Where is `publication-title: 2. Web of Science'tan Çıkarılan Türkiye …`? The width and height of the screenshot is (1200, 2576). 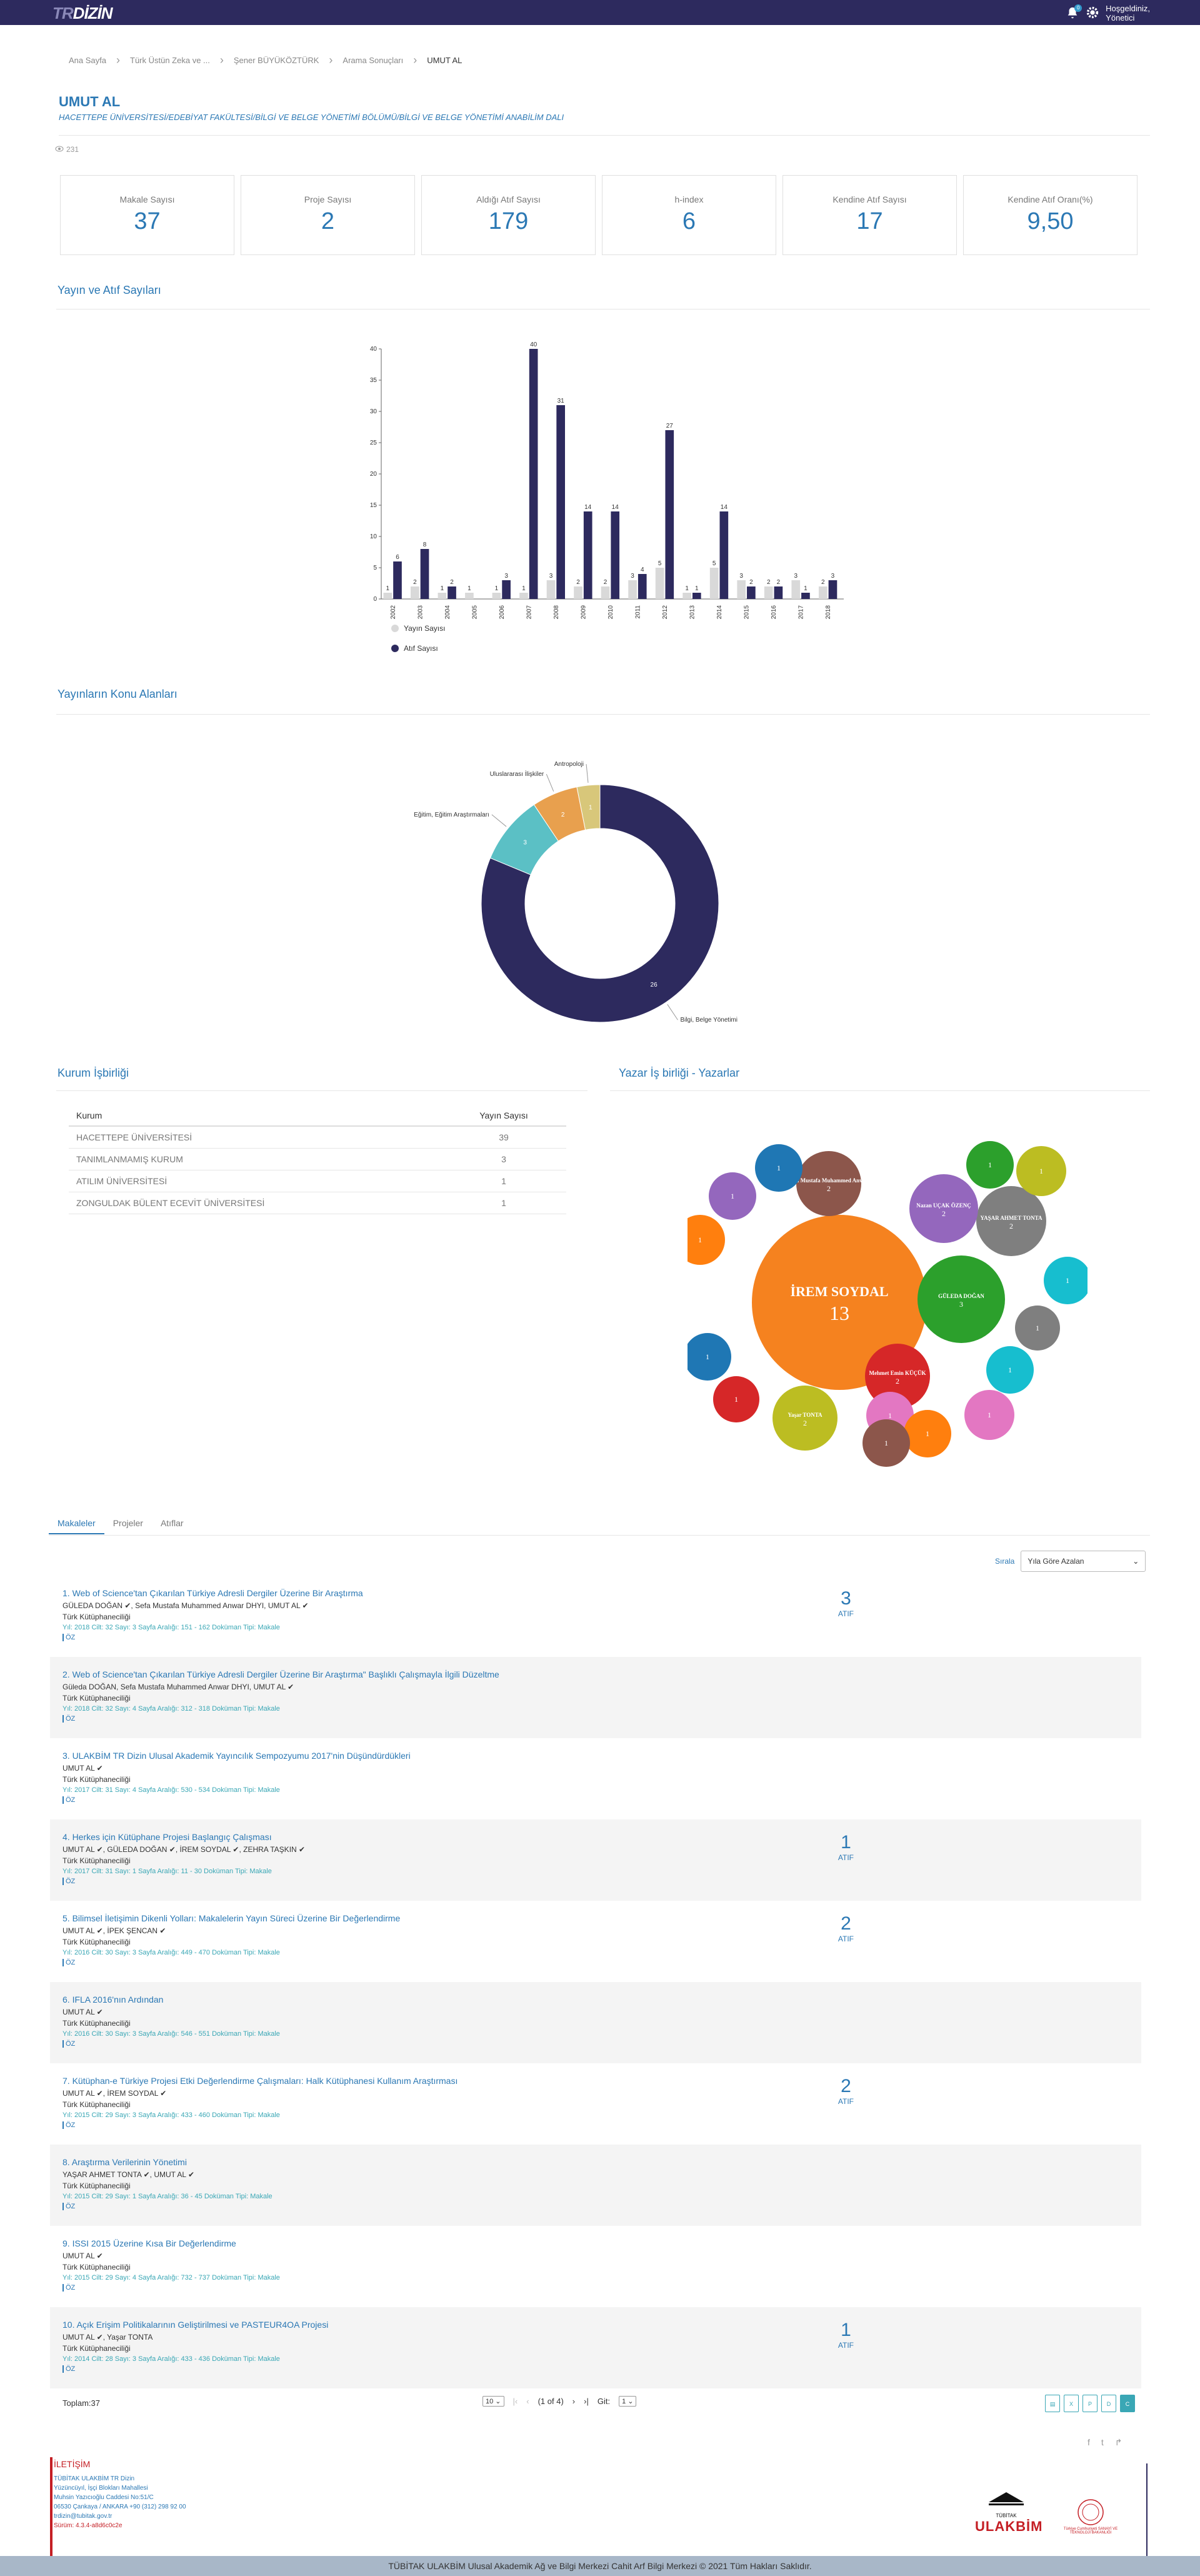
publication-title: 2. Web of Science'tan Çıkarılan Türkiye … is located at coordinates (280, 1674).